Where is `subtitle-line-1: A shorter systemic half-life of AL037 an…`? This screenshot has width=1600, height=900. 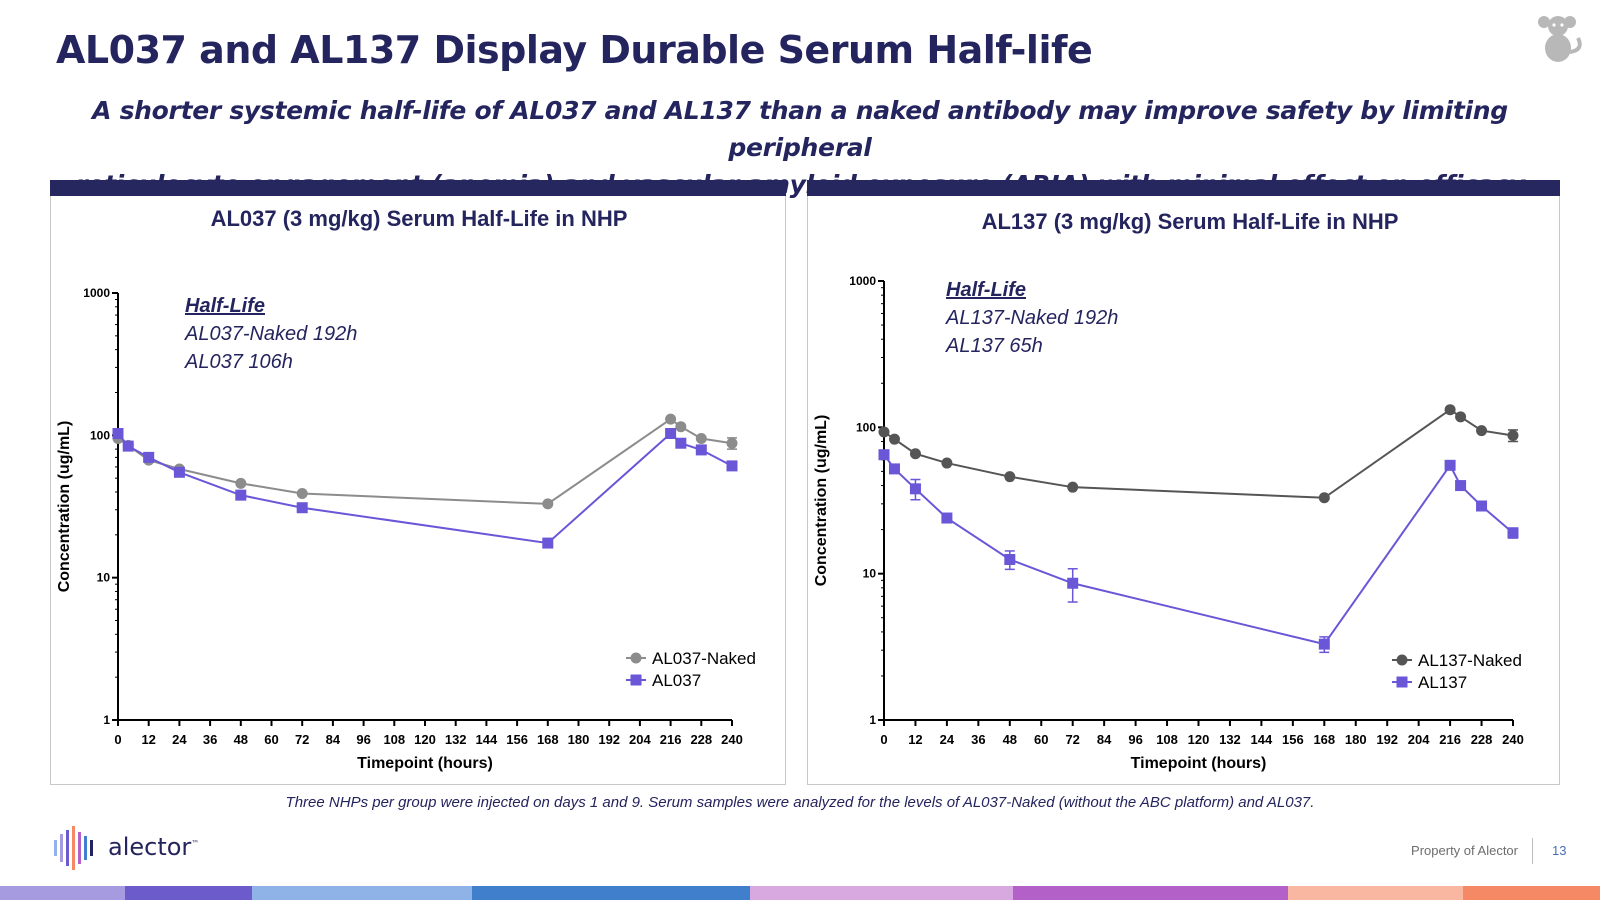 subtitle-line-1: A shorter systemic half-life of AL037 an… is located at coordinates (800, 129).